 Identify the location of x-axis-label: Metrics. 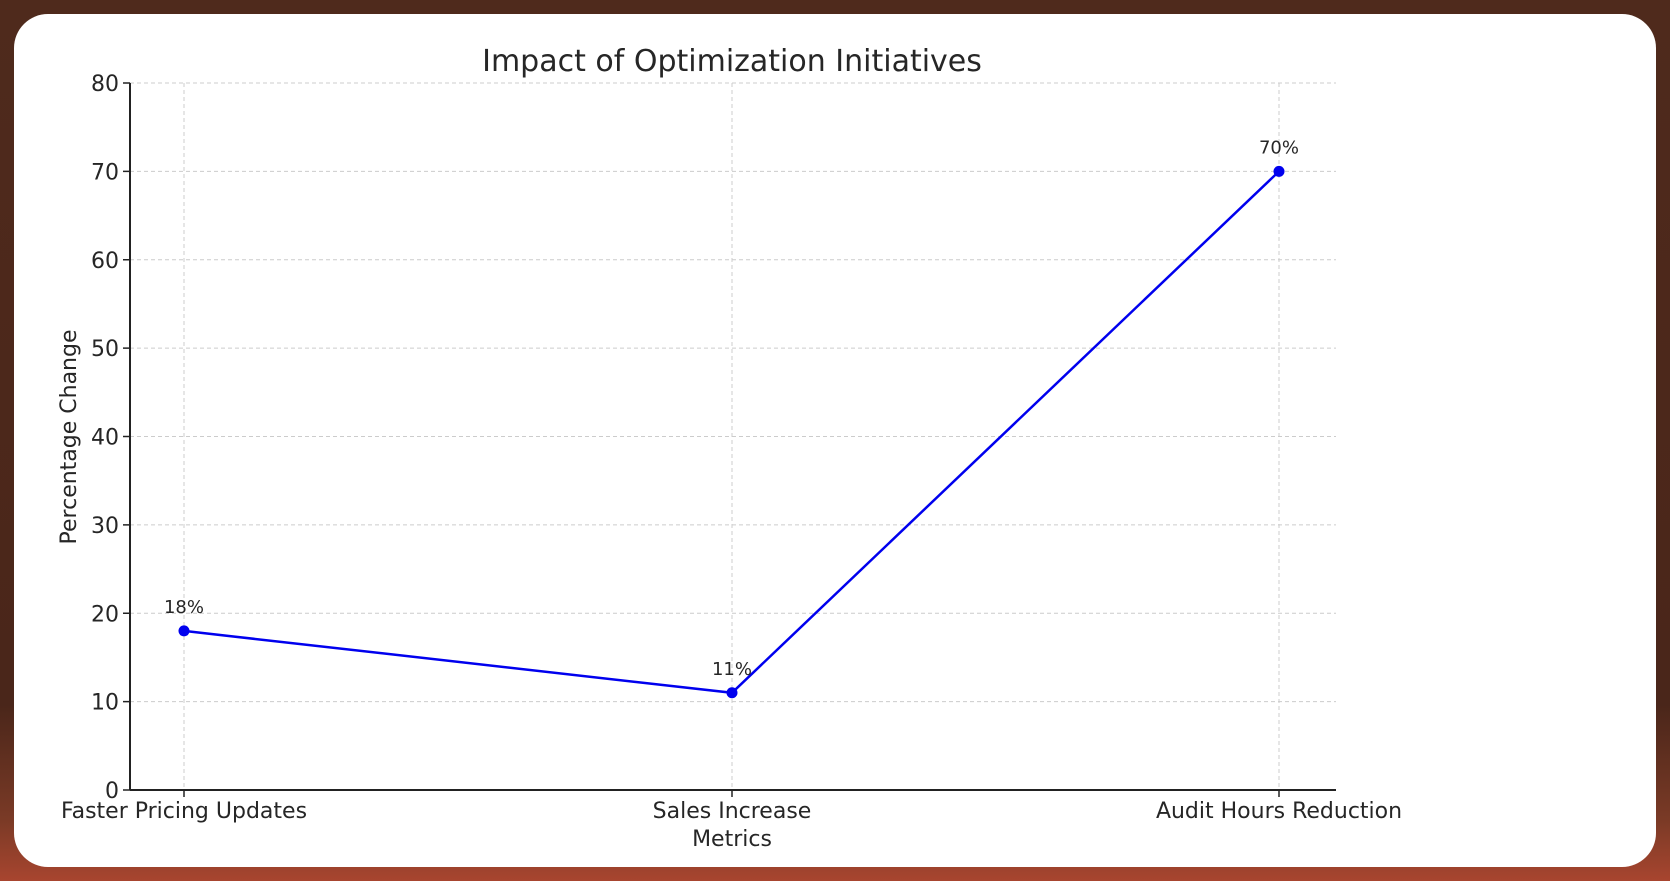
(732, 839).